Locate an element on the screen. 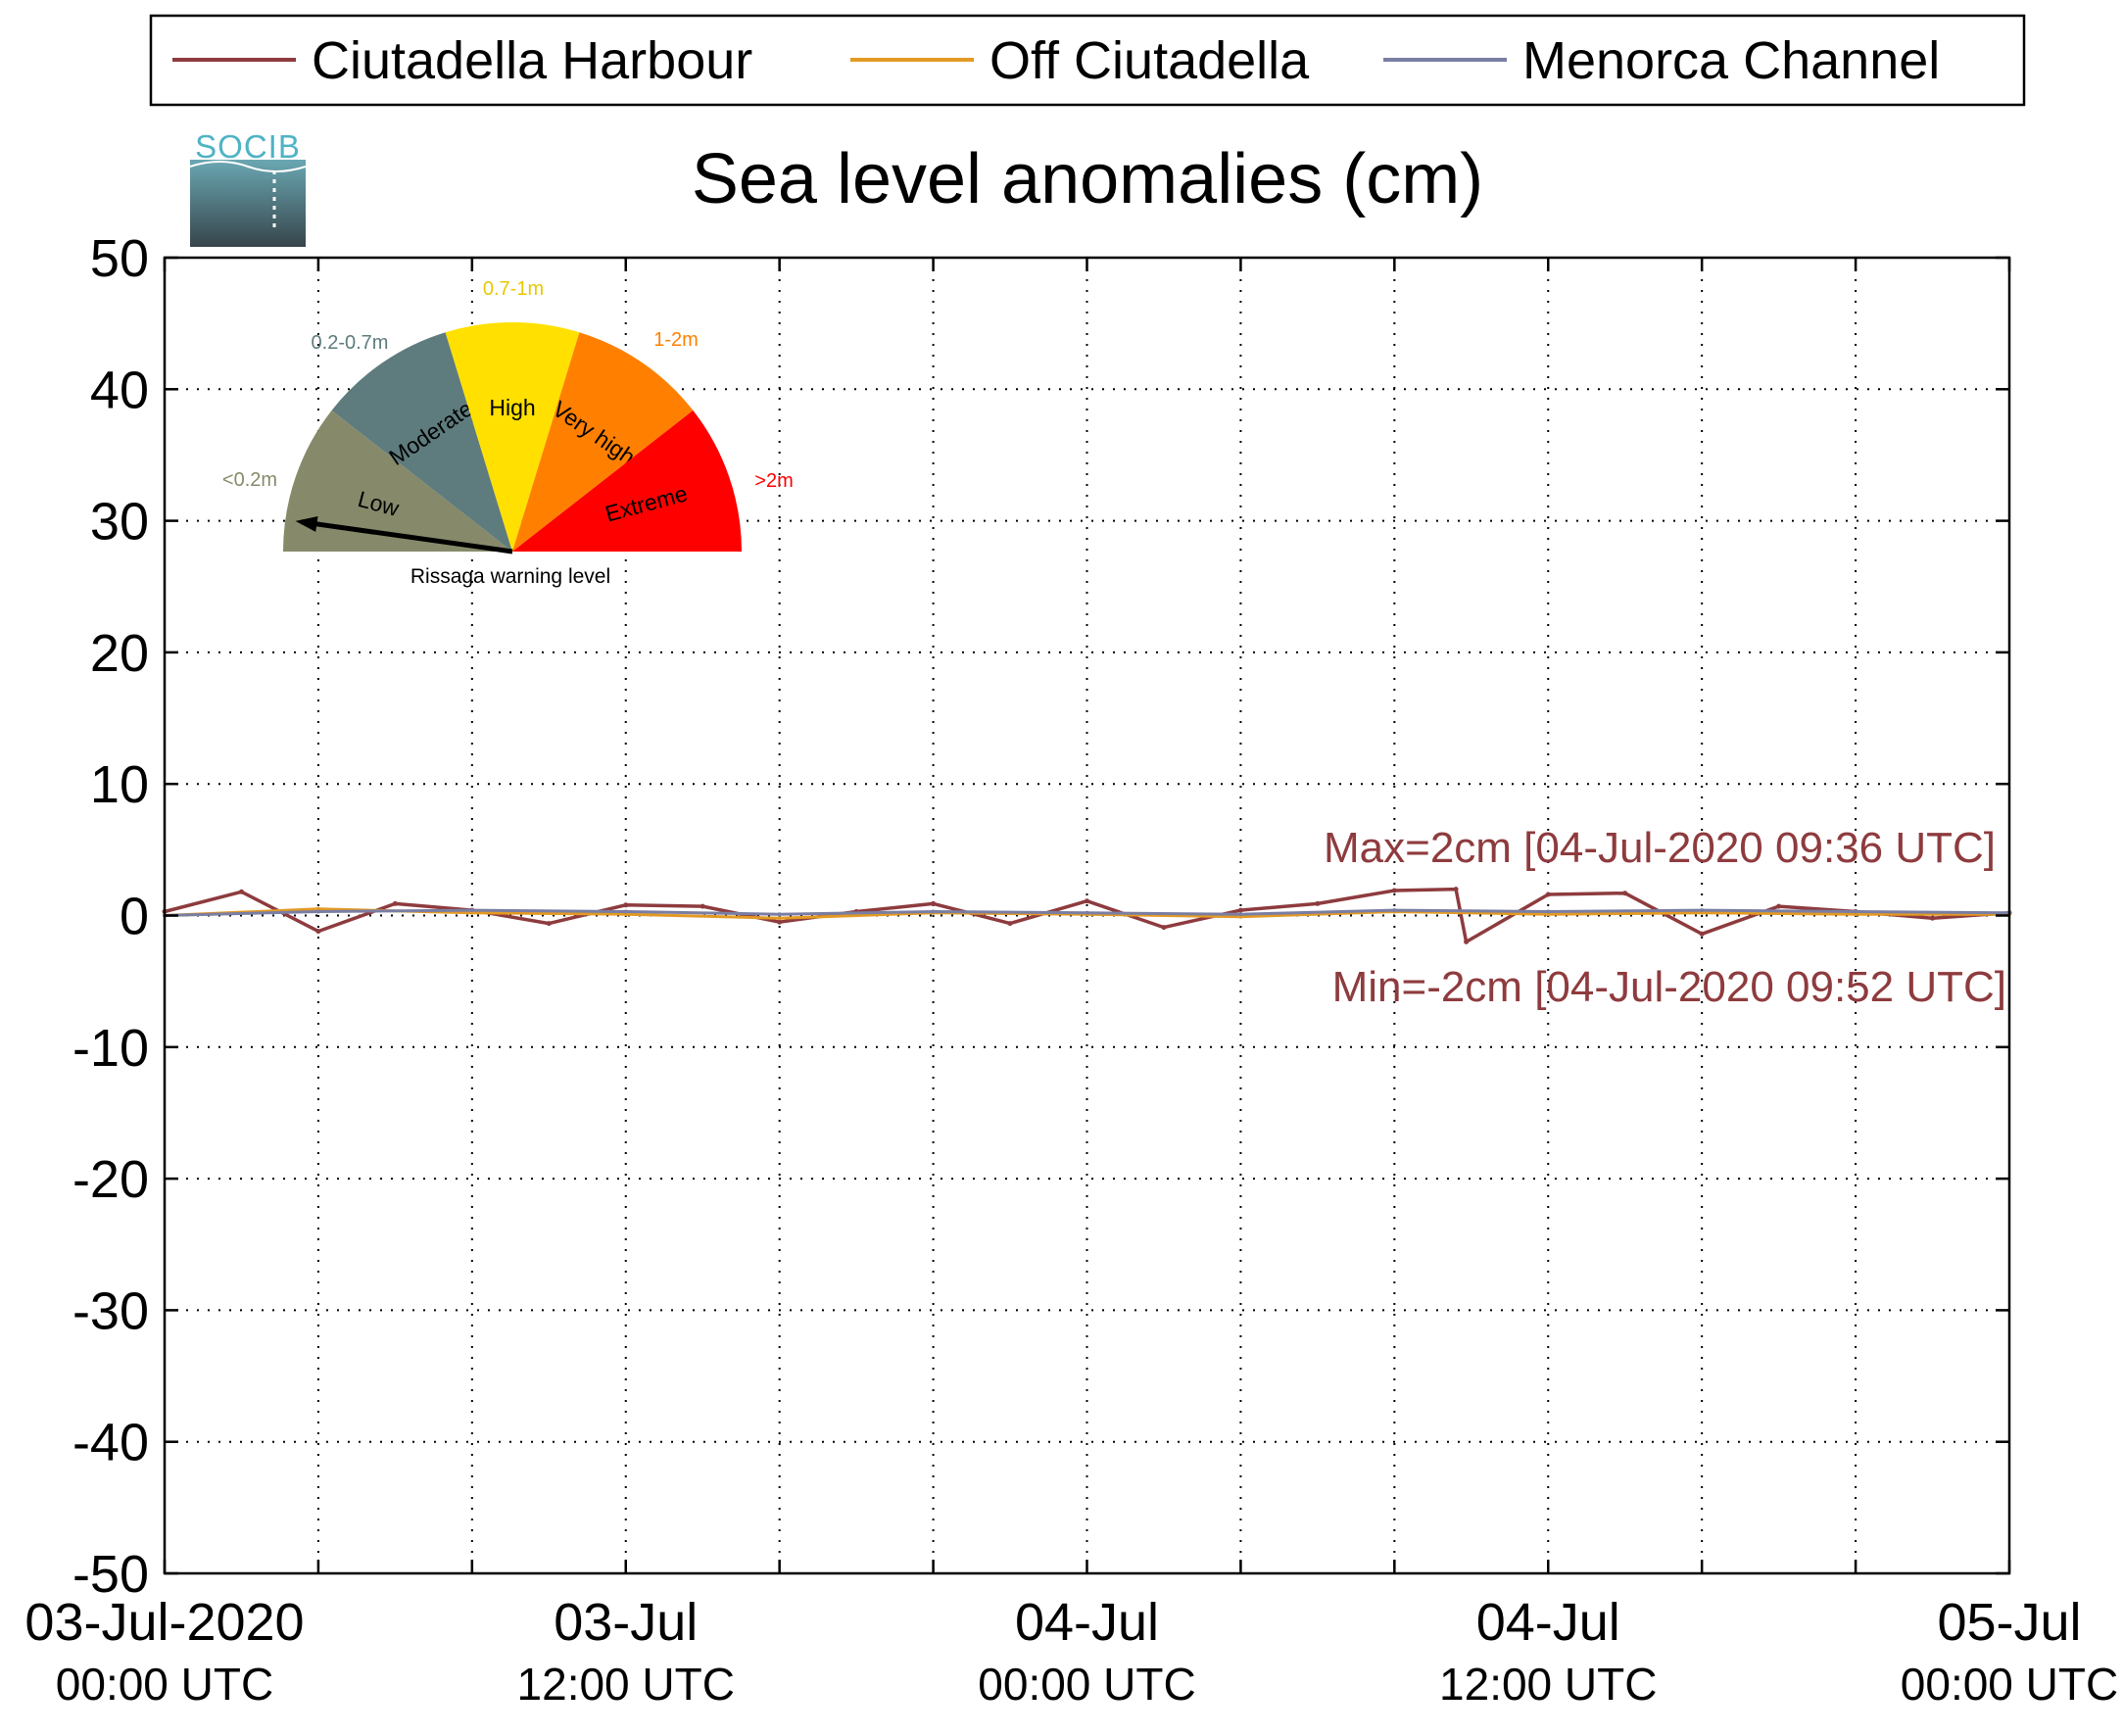 The height and width of the screenshot is (1736, 2123). logo-block is located at coordinates (248, 203).